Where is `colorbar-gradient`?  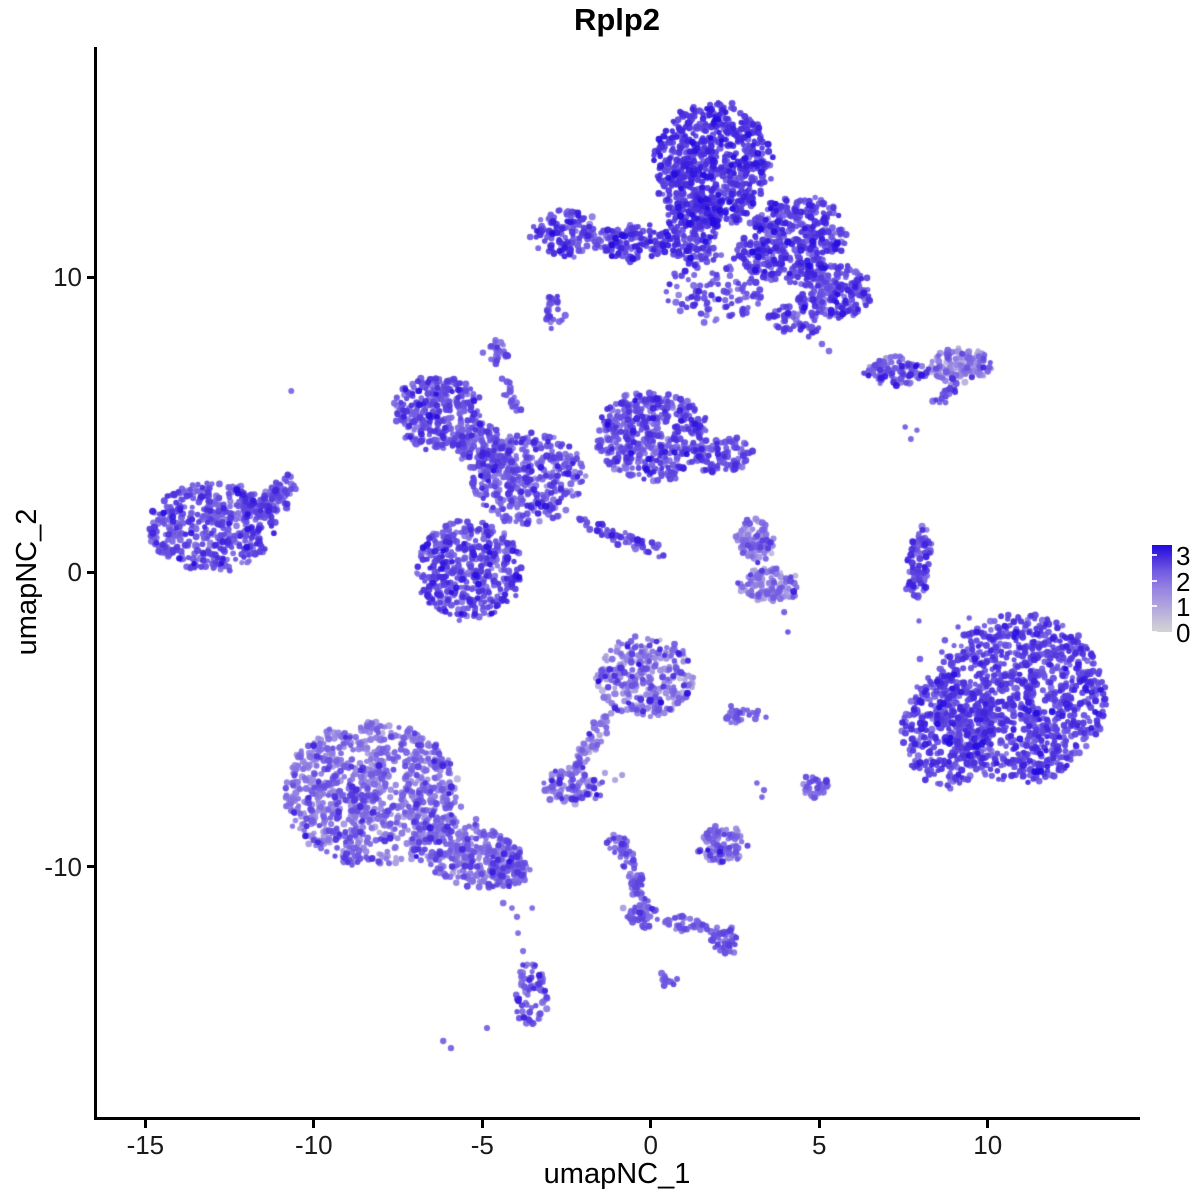 colorbar-gradient is located at coordinates (1162, 588).